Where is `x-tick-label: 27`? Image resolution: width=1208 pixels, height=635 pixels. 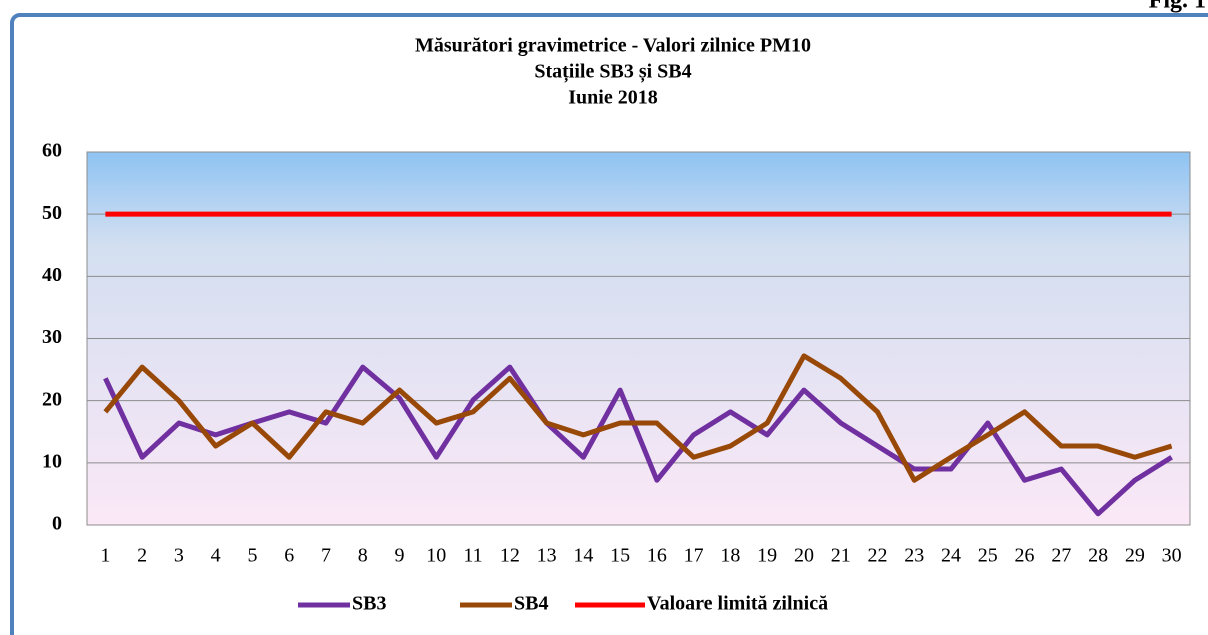
x-tick-label: 27 is located at coordinates (1061, 556).